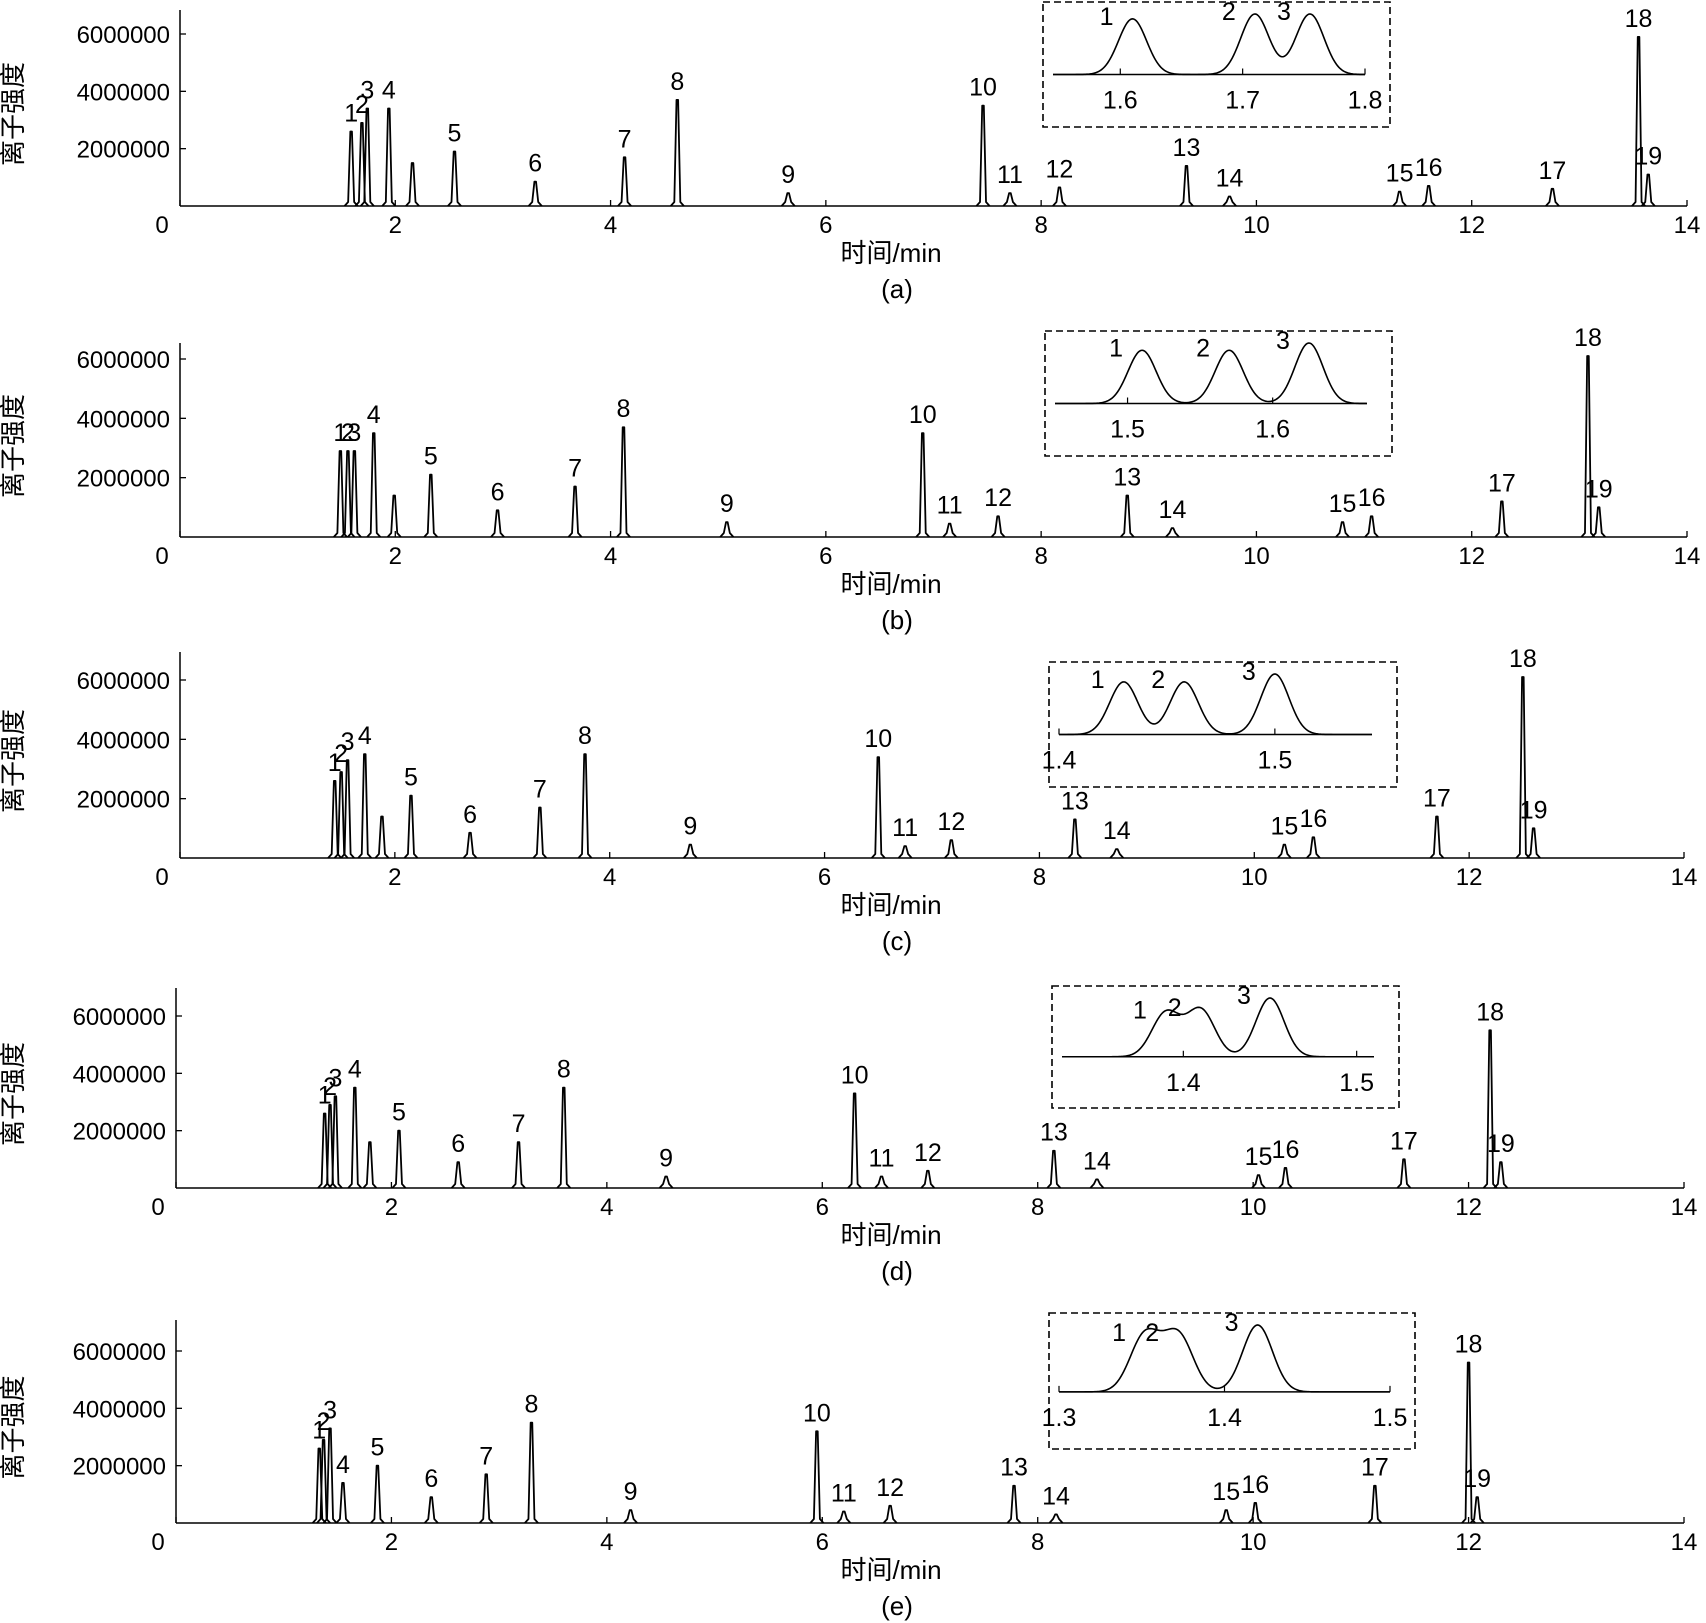 This screenshot has height=1623, width=1706. What do you see at coordinates (585, 736) in the screenshot?
I see `peak-label: 8` at bounding box center [585, 736].